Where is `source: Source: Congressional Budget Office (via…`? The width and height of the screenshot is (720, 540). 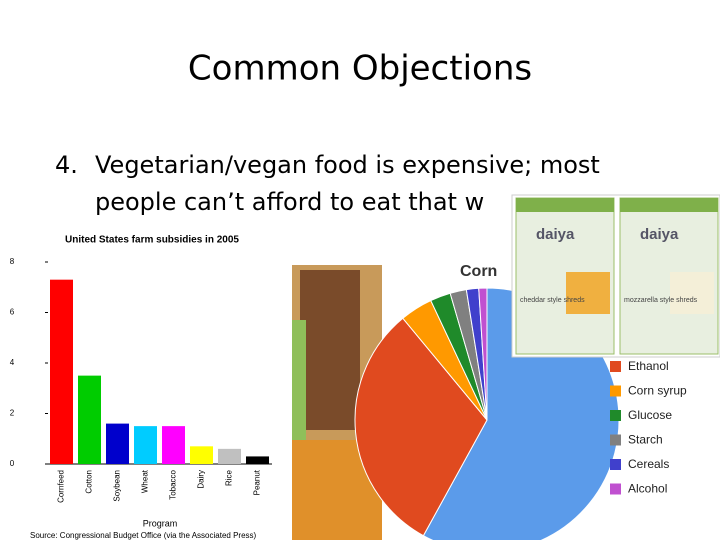 source: Source: Congressional Budget Office (via… is located at coordinates (143, 535).